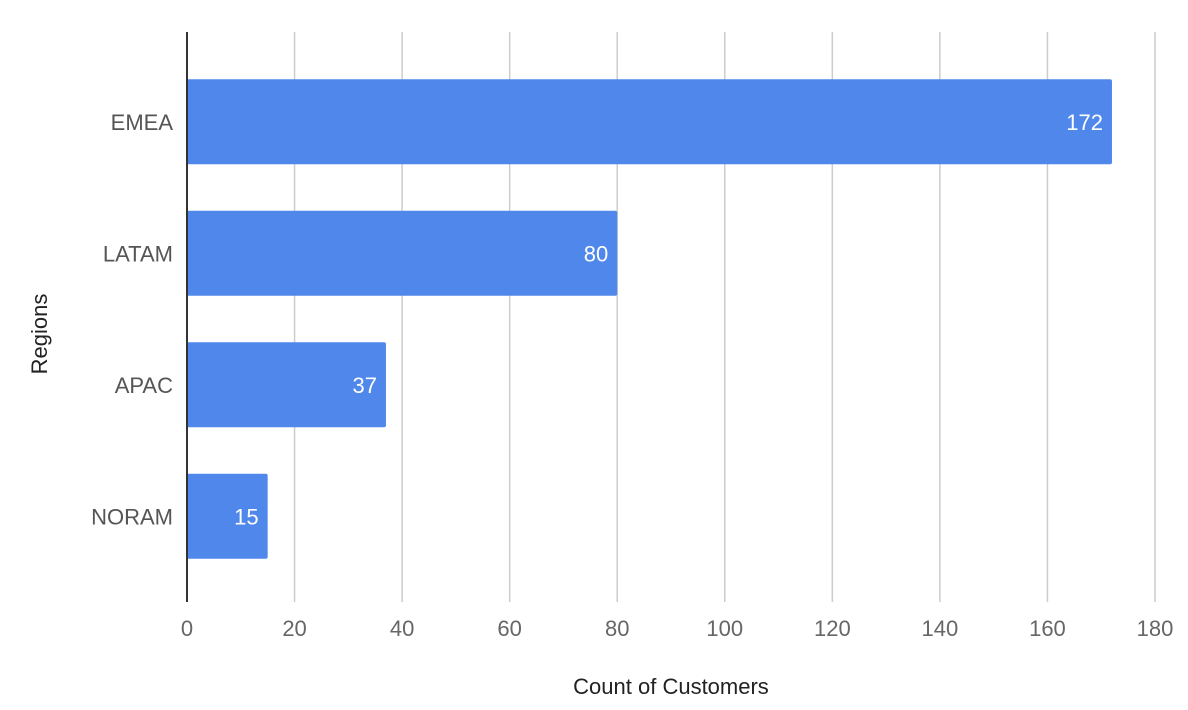 This screenshot has width=1188, height=710. What do you see at coordinates (596, 253) in the screenshot?
I see `data-label-latam: 80` at bounding box center [596, 253].